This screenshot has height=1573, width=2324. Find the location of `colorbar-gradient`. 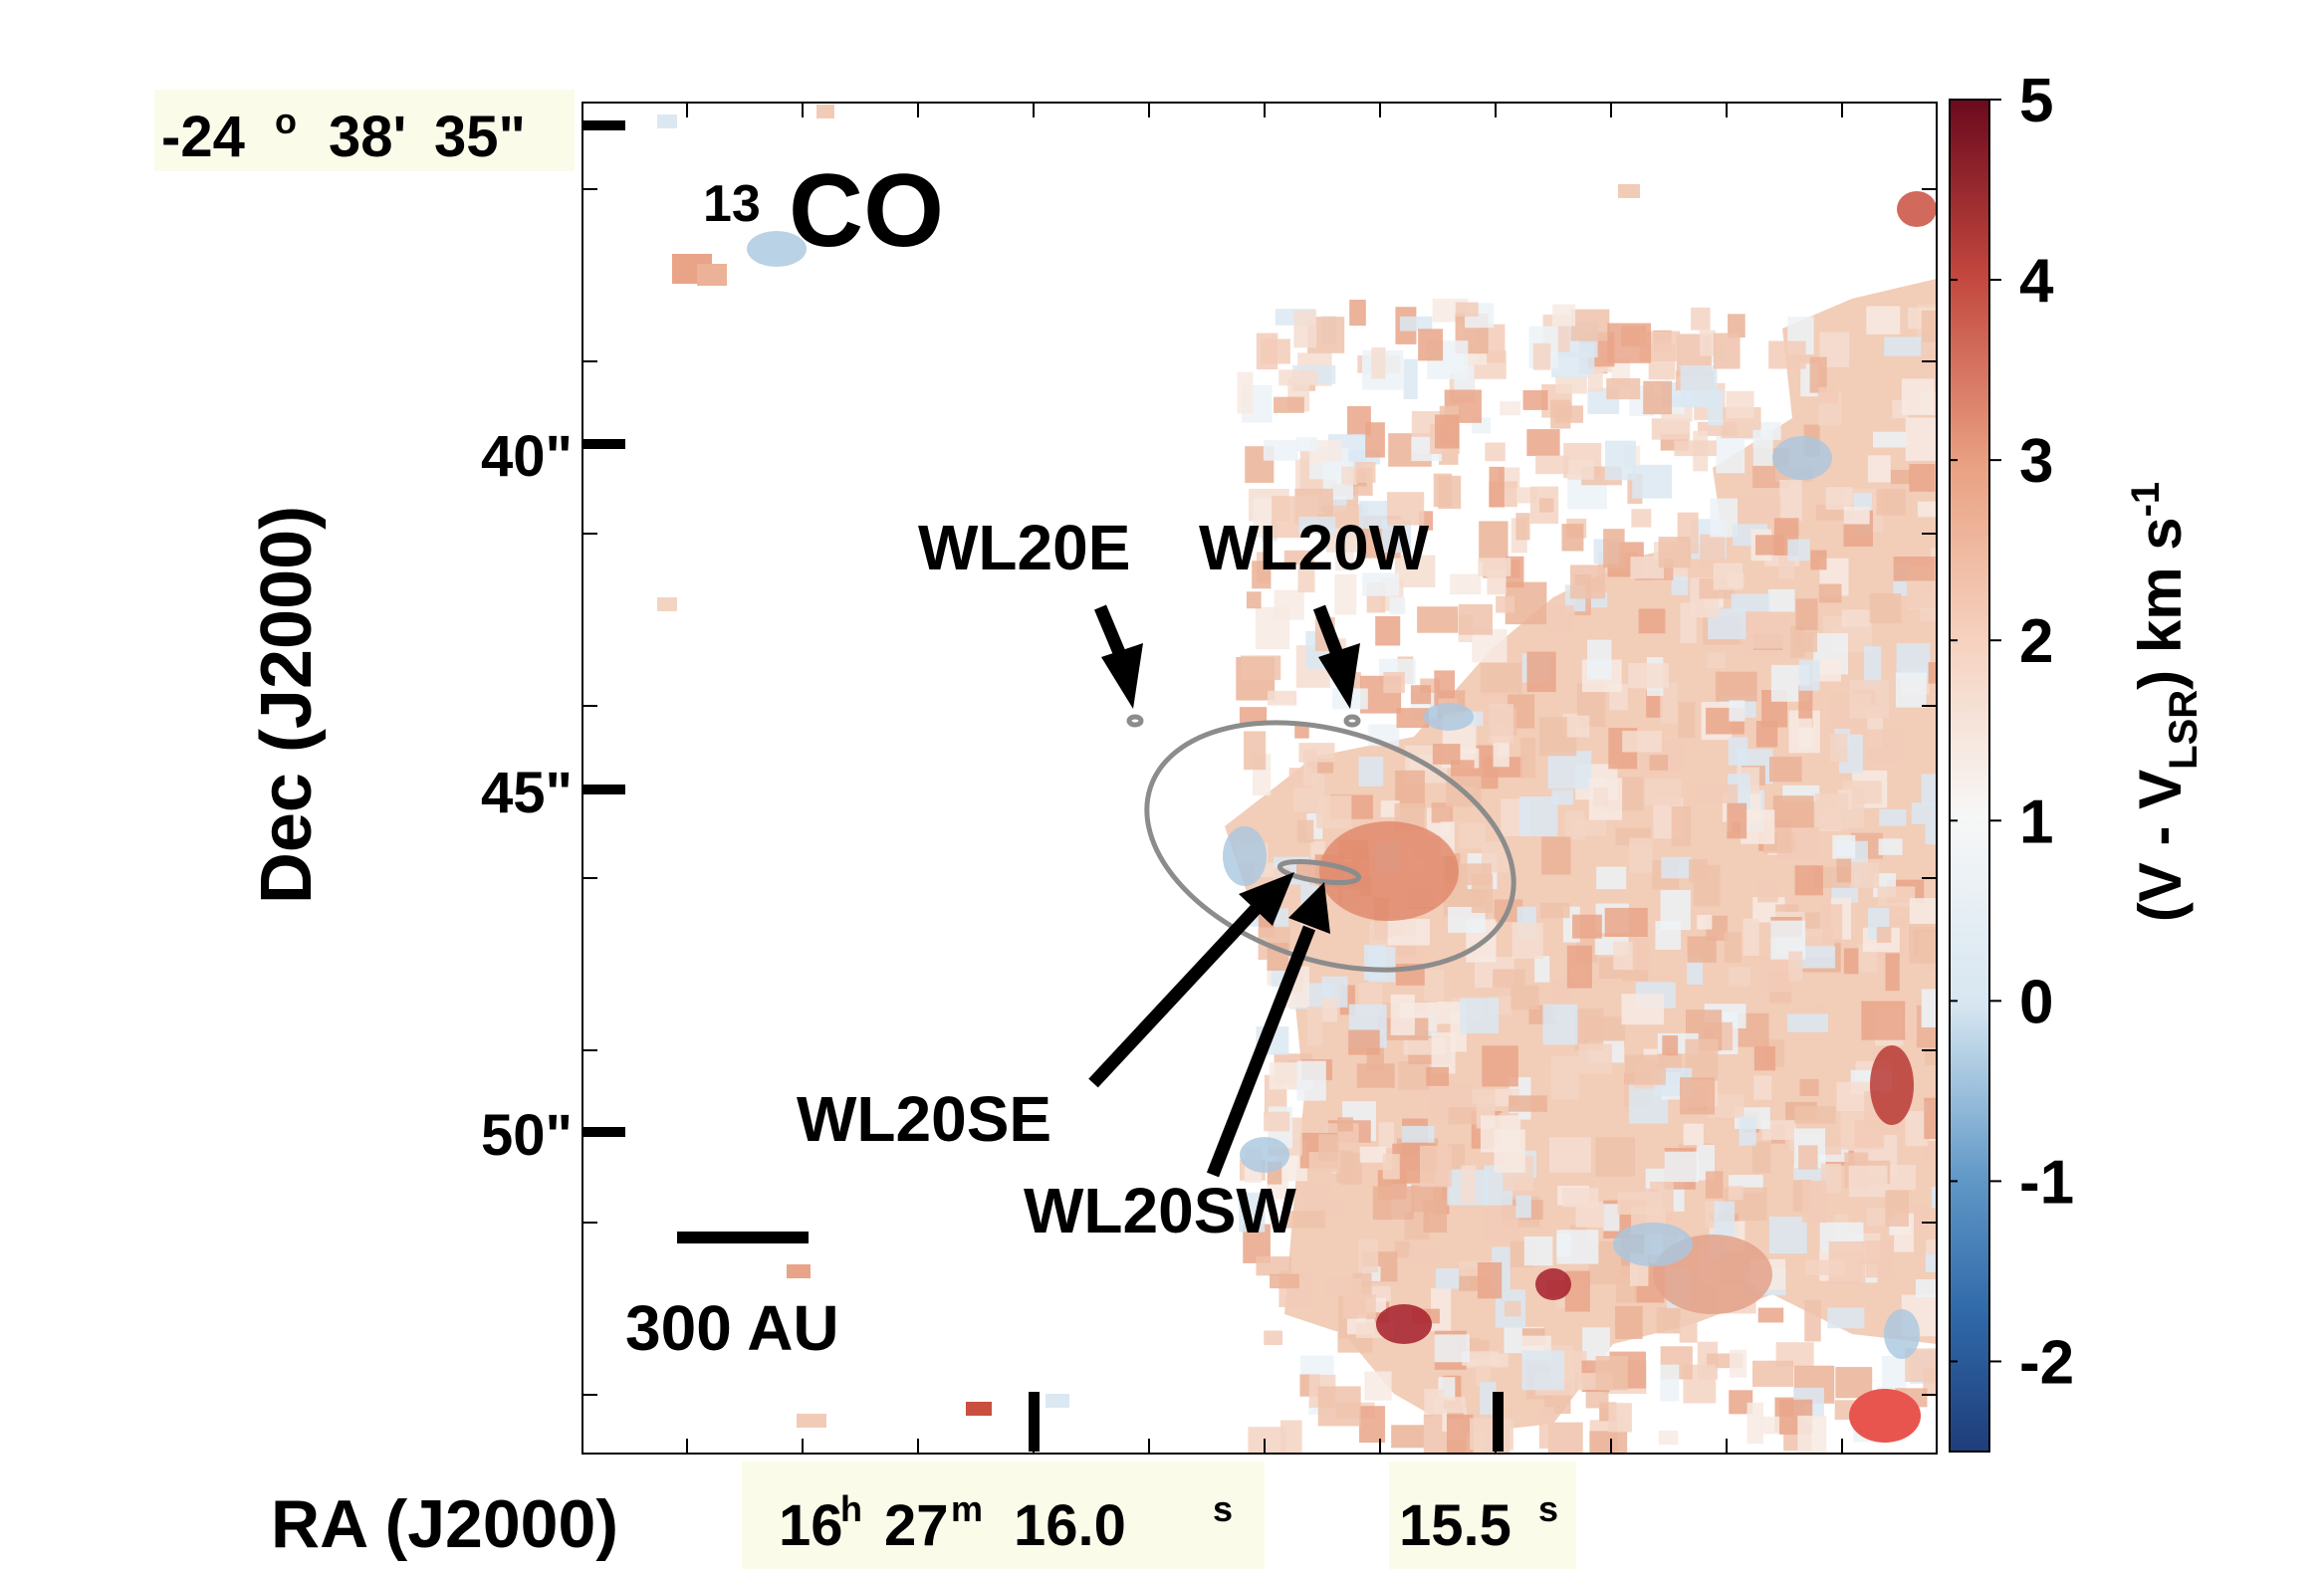

colorbar-gradient is located at coordinates (1969, 776).